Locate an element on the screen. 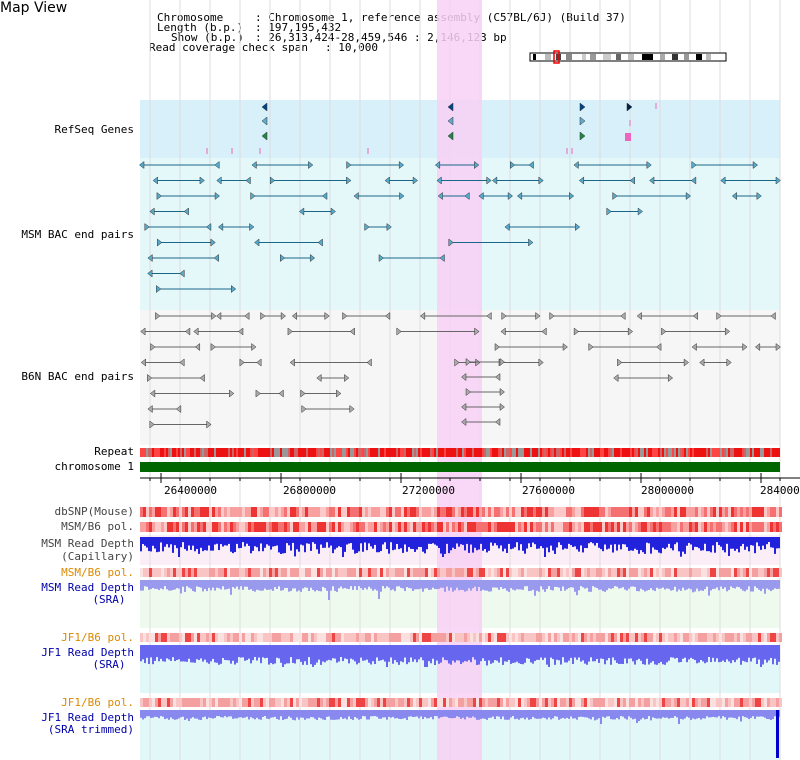 The height and width of the screenshot is (760, 800). msm-bac-label: MSM BAC end pairs is located at coordinates (77, 234).